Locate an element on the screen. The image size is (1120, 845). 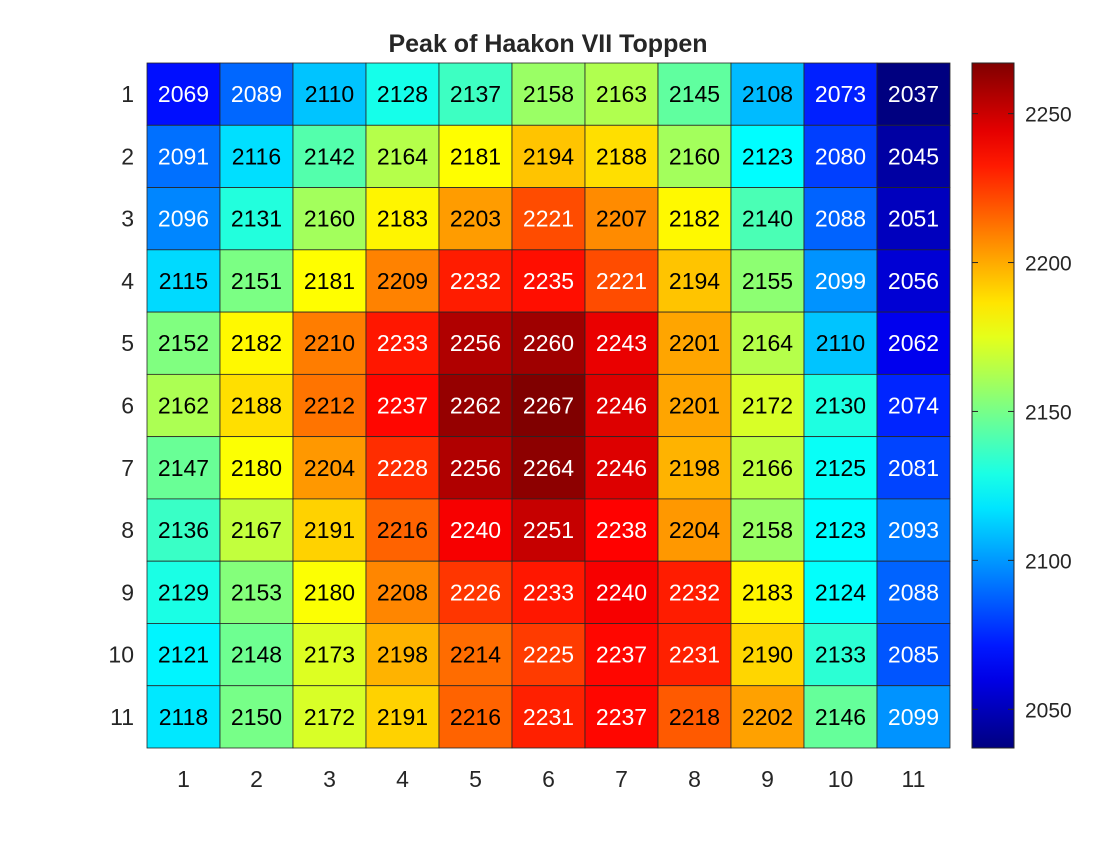
colorbar-gradient is located at coordinates (993, 405).